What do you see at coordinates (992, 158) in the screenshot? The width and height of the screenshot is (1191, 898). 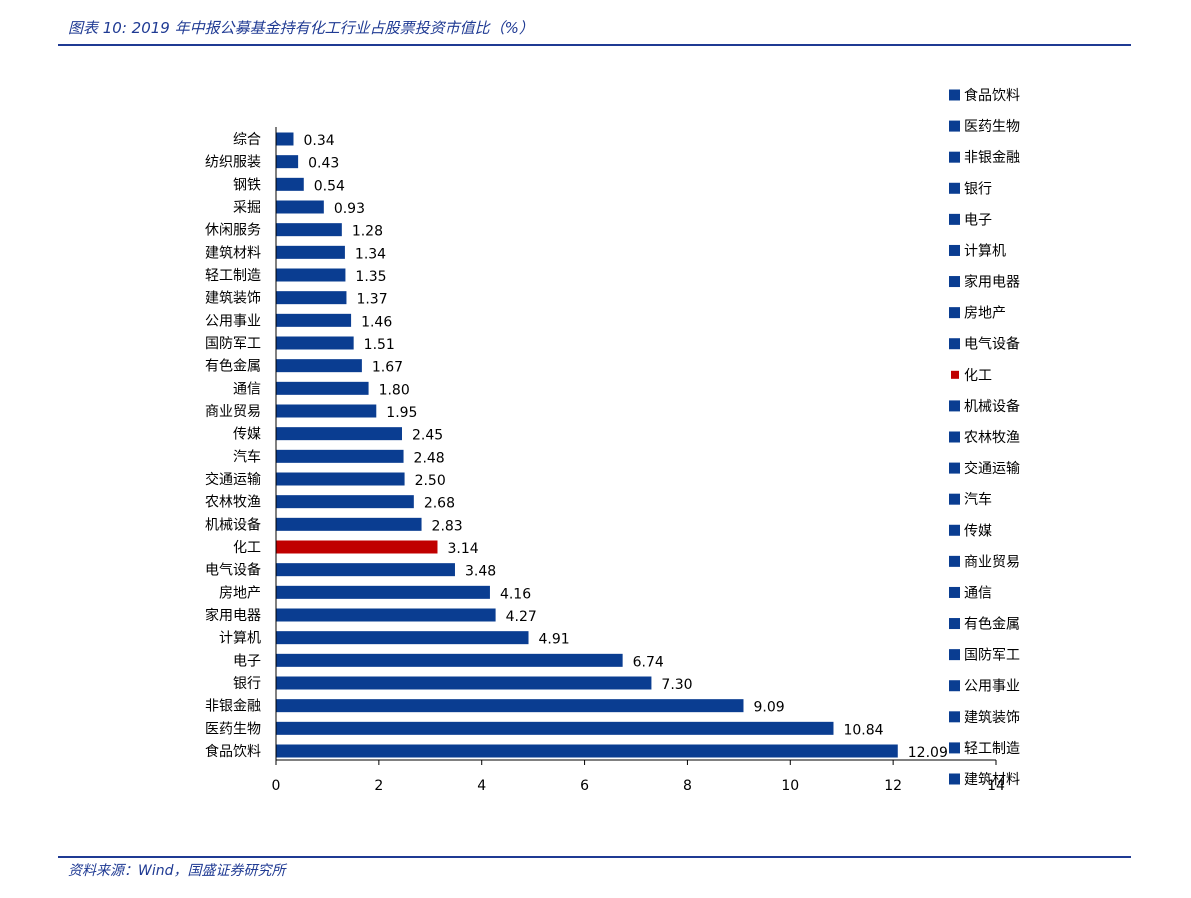 I see `legend-label: 非银金融` at bounding box center [992, 158].